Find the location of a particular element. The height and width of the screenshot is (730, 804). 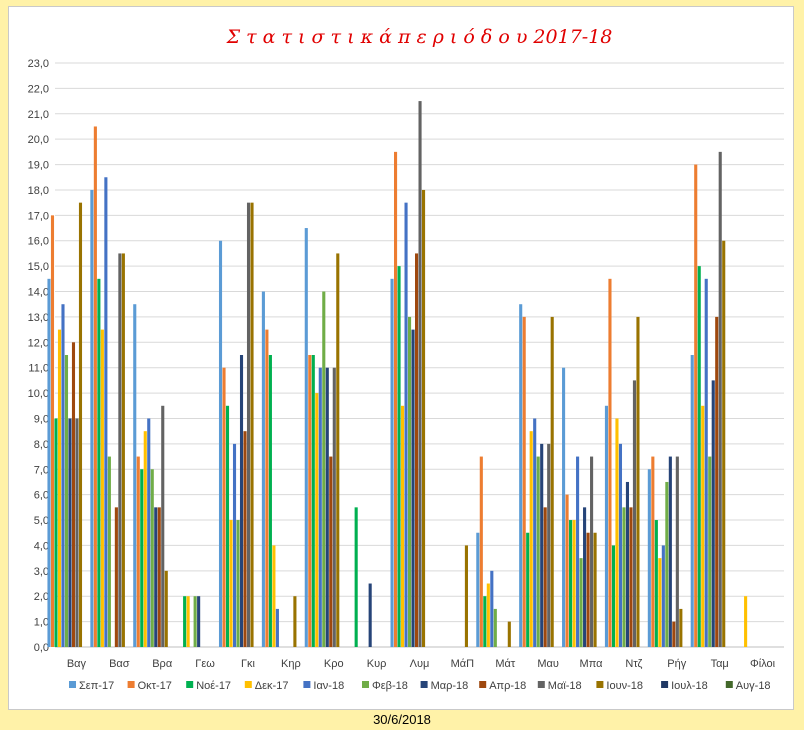

legend-label: Ιουν-18 is located at coordinates (624, 686).